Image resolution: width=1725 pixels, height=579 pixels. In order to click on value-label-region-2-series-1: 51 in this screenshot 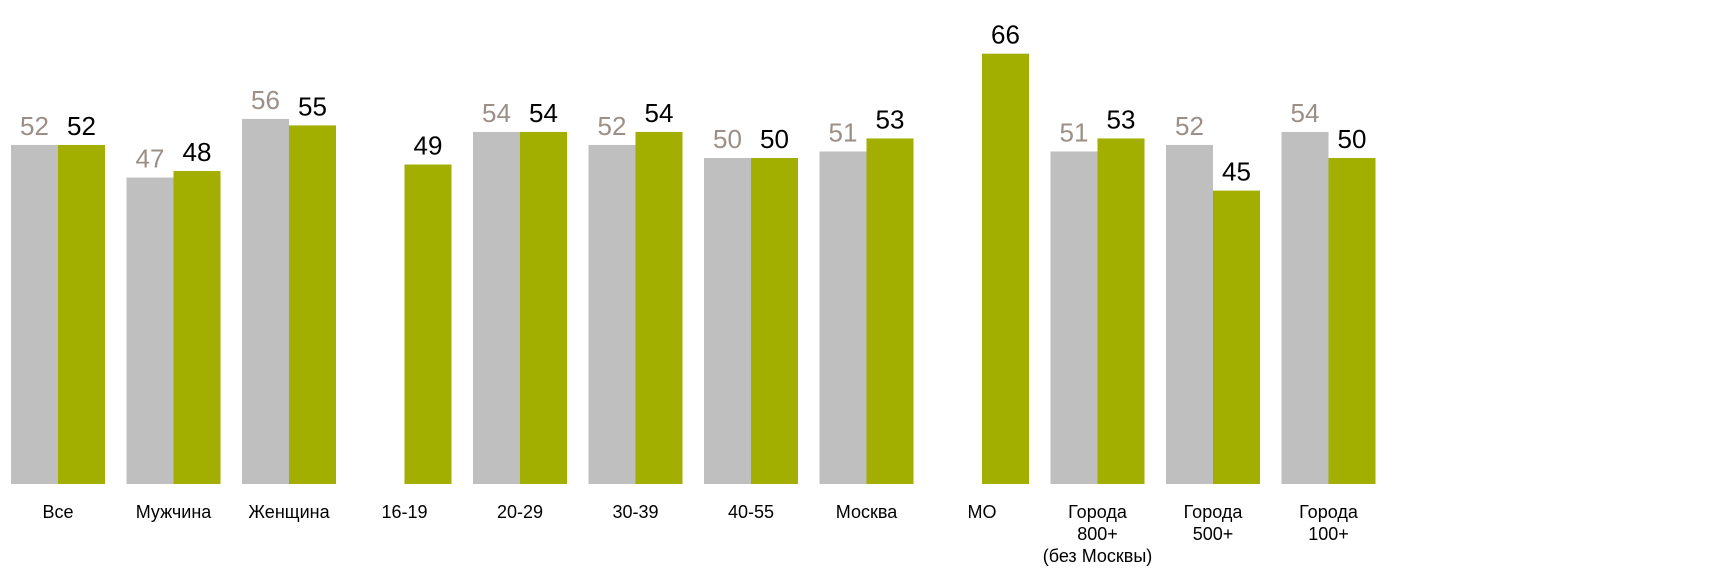, I will do `click(1074, 132)`.